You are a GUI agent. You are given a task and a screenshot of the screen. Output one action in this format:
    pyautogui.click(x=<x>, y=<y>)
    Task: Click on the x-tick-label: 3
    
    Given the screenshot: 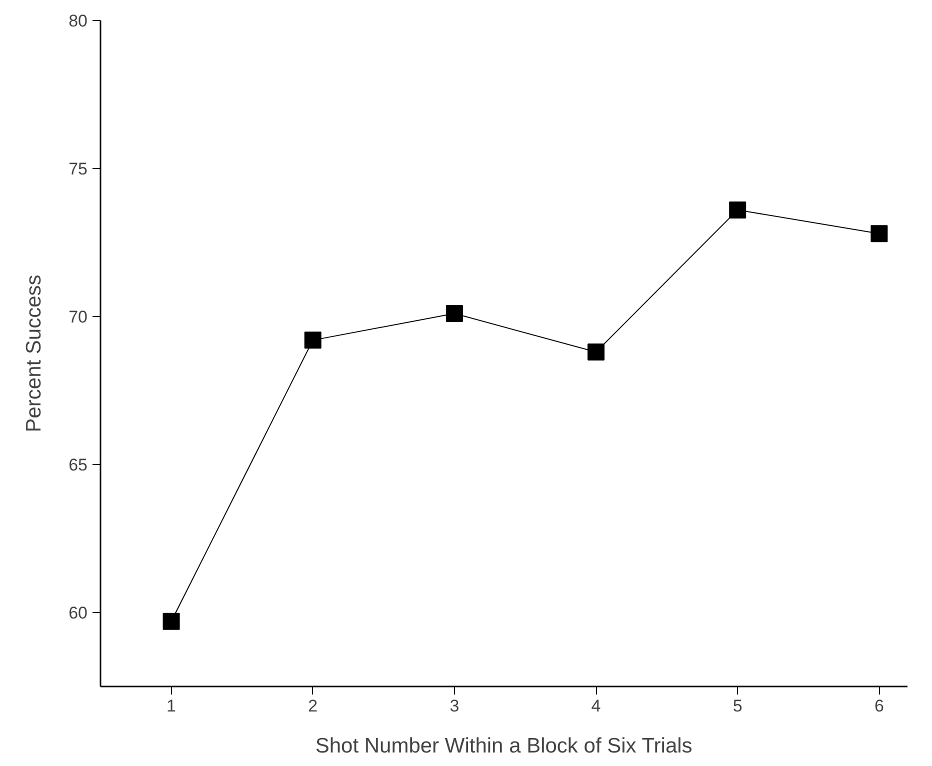 What is the action you would take?
    pyautogui.click(x=455, y=706)
    